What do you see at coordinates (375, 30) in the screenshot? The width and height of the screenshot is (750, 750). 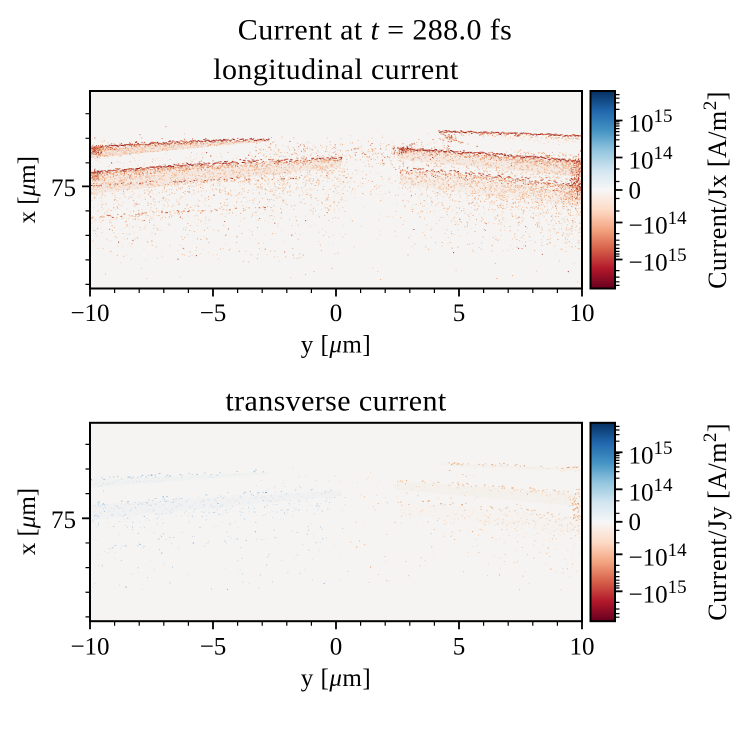 I see `svg-text: Current at t = 288.0 fs` at bounding box center [375, 30].